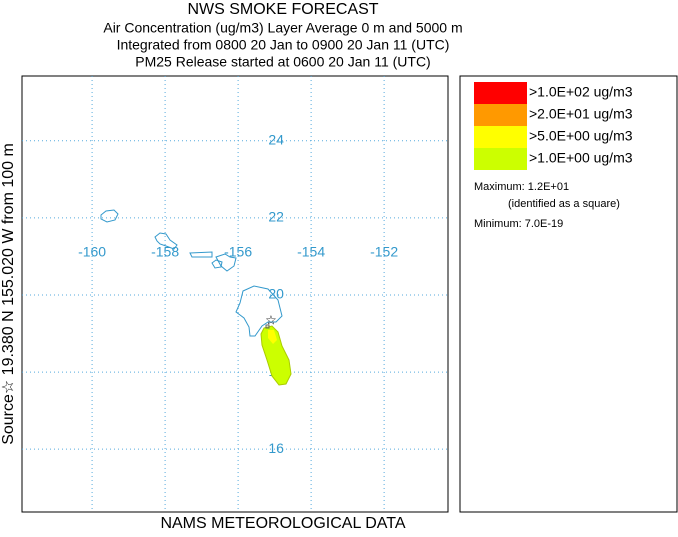 This screenshot has height=537, width=678. Describe the element at coordinates (8, 294) in the screenshot. I see `source-label: Source☆ 19.380 N 155.020 W from 100 m` at that location.